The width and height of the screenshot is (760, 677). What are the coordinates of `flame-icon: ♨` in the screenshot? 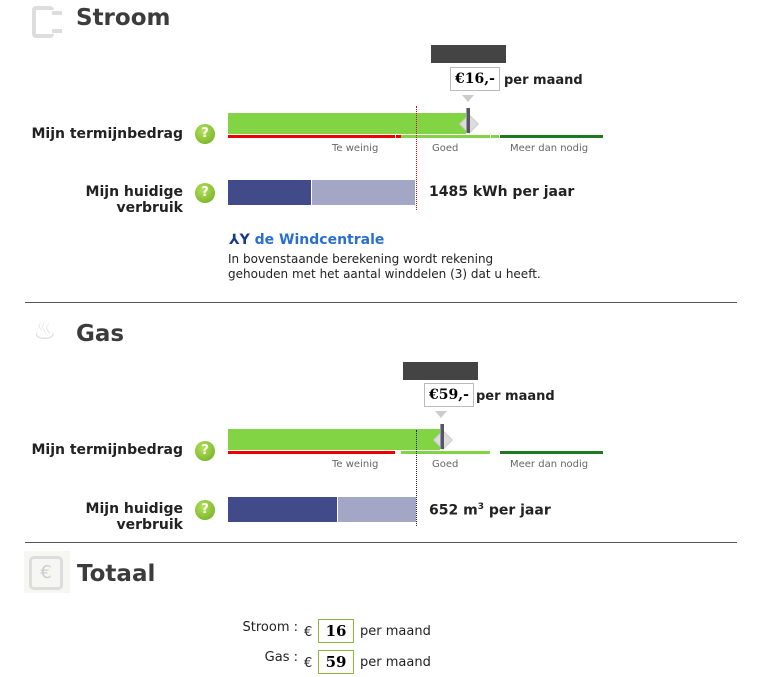 It's located at (45, 331).